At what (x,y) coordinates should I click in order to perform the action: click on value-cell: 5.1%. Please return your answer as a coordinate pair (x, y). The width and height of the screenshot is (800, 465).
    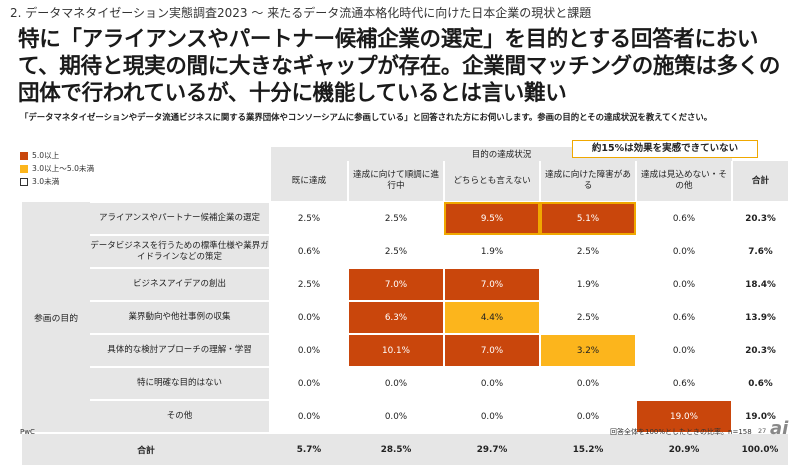
    Looking at the image, I should click on (587, 218).